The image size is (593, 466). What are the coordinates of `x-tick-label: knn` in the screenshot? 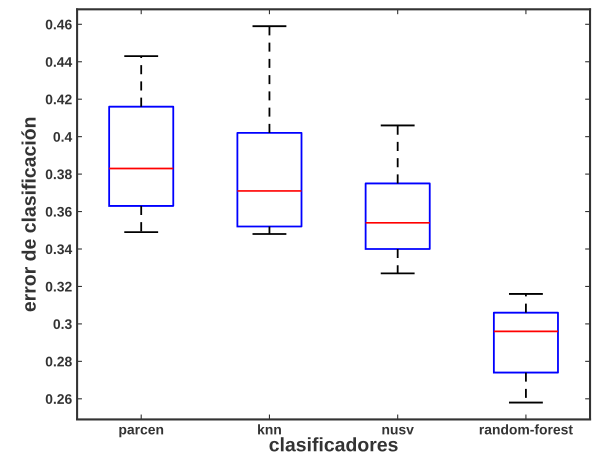 It's located at (269, 429).